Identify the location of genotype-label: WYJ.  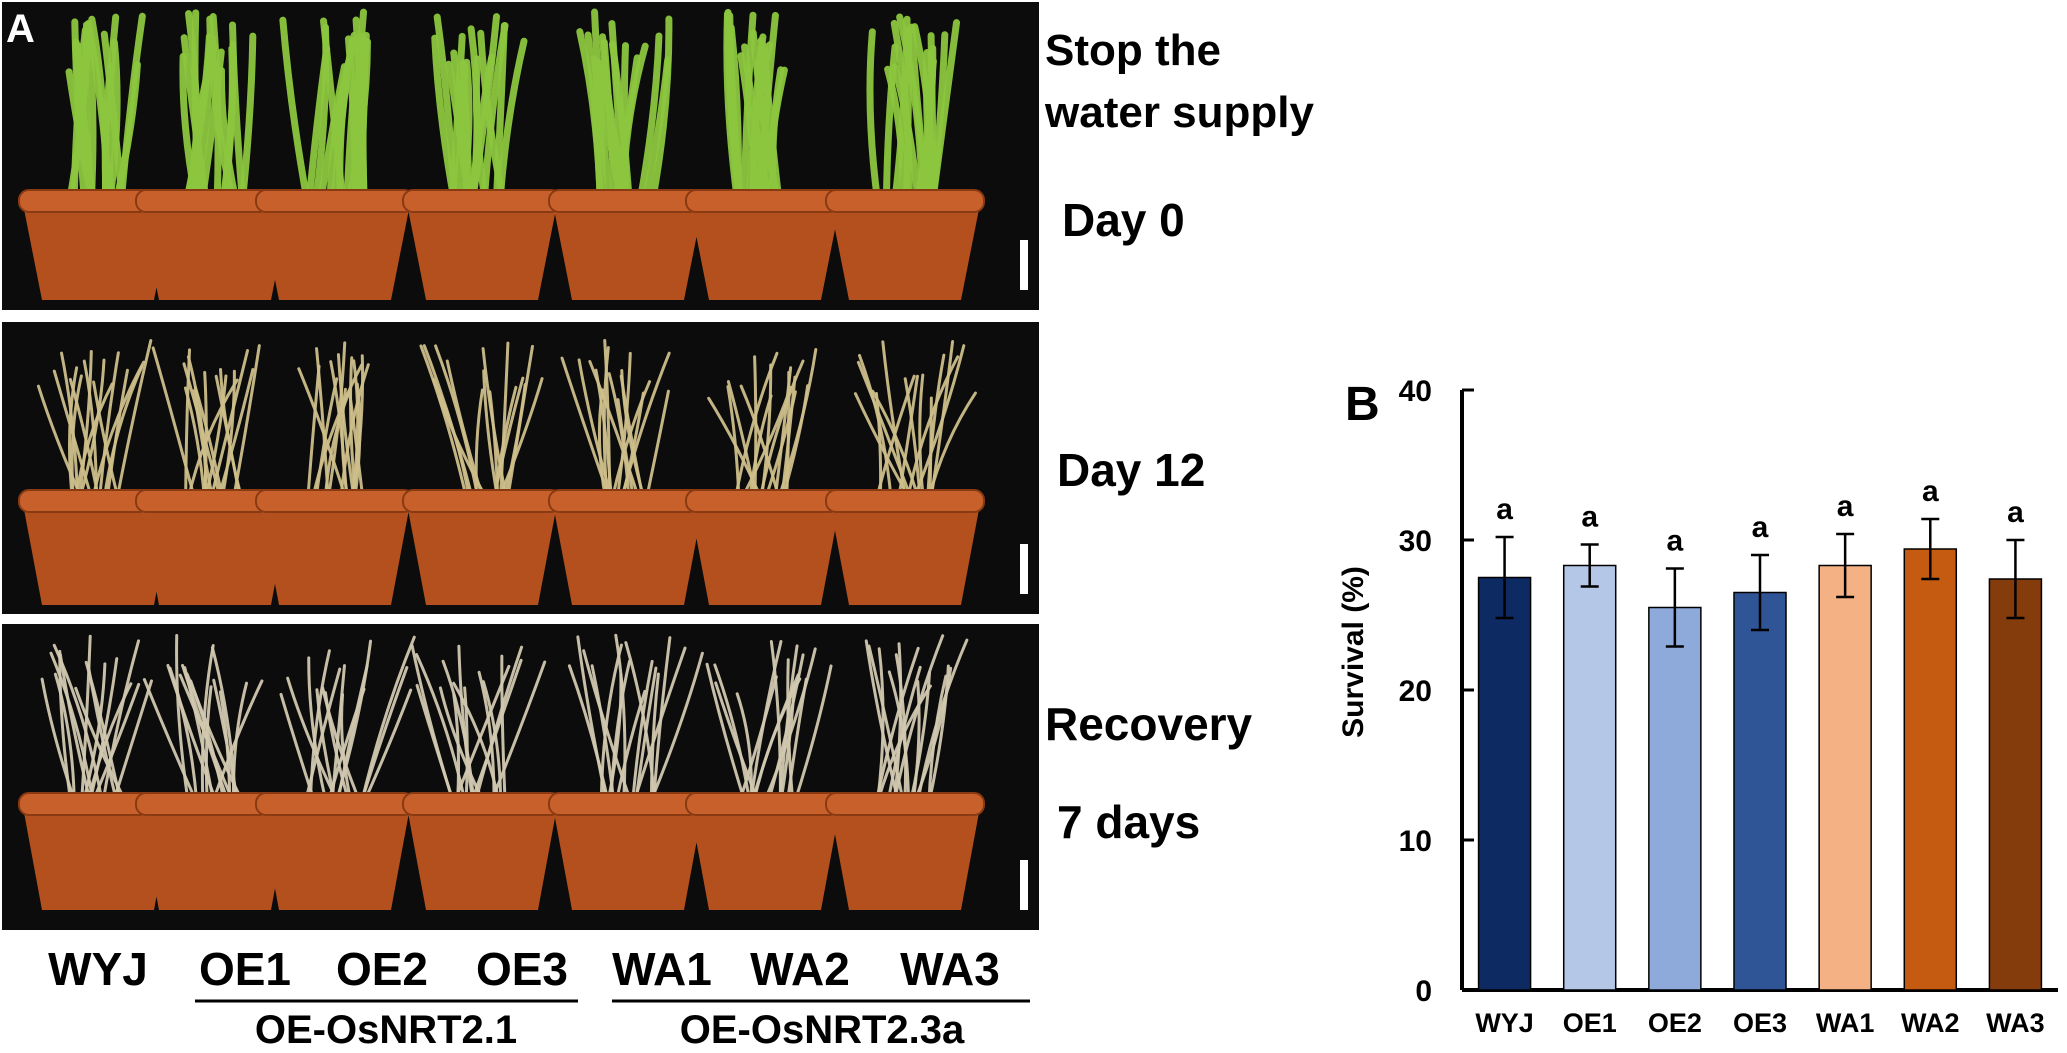
(98, 969).